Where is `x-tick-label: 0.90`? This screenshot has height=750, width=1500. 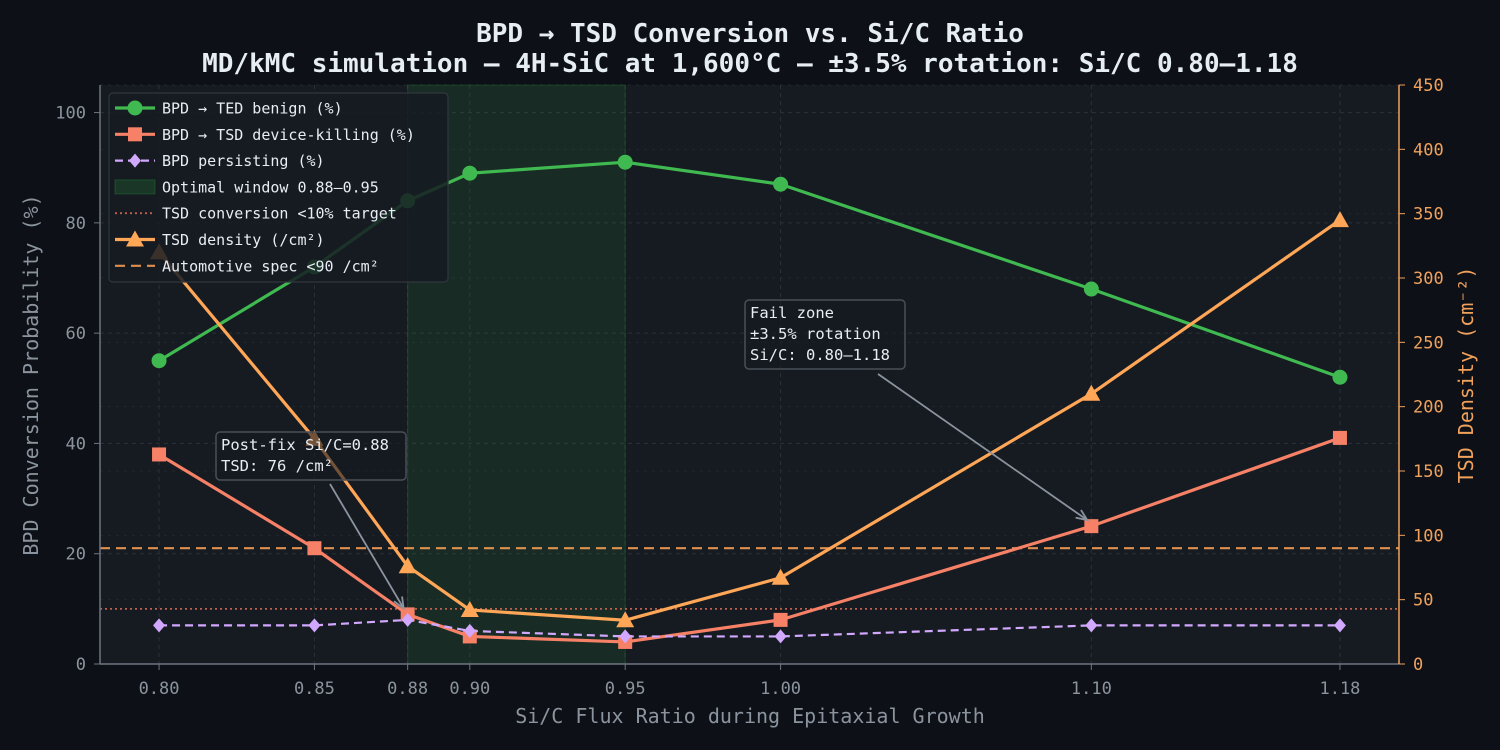 x-tick-label: 0.90 is located at coordinates (469, 689).